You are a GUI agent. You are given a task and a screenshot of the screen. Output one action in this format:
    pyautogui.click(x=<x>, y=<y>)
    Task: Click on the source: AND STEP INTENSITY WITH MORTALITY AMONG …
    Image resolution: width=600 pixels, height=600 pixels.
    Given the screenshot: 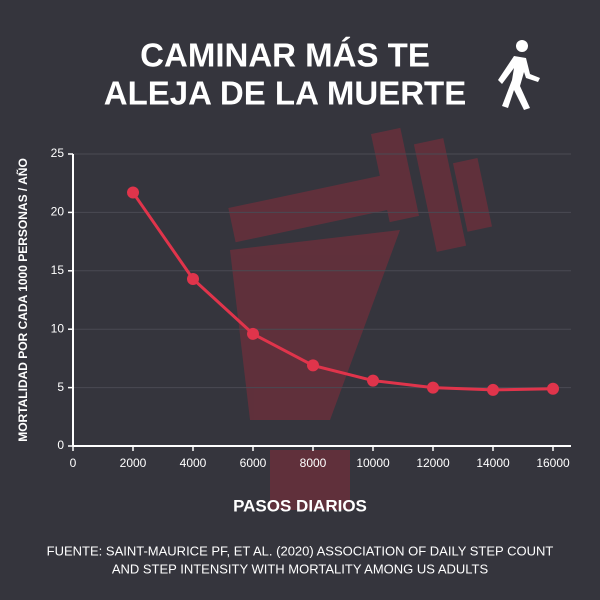 What is the action you would take?
    pyautogui.click(x=300, y=568)
    